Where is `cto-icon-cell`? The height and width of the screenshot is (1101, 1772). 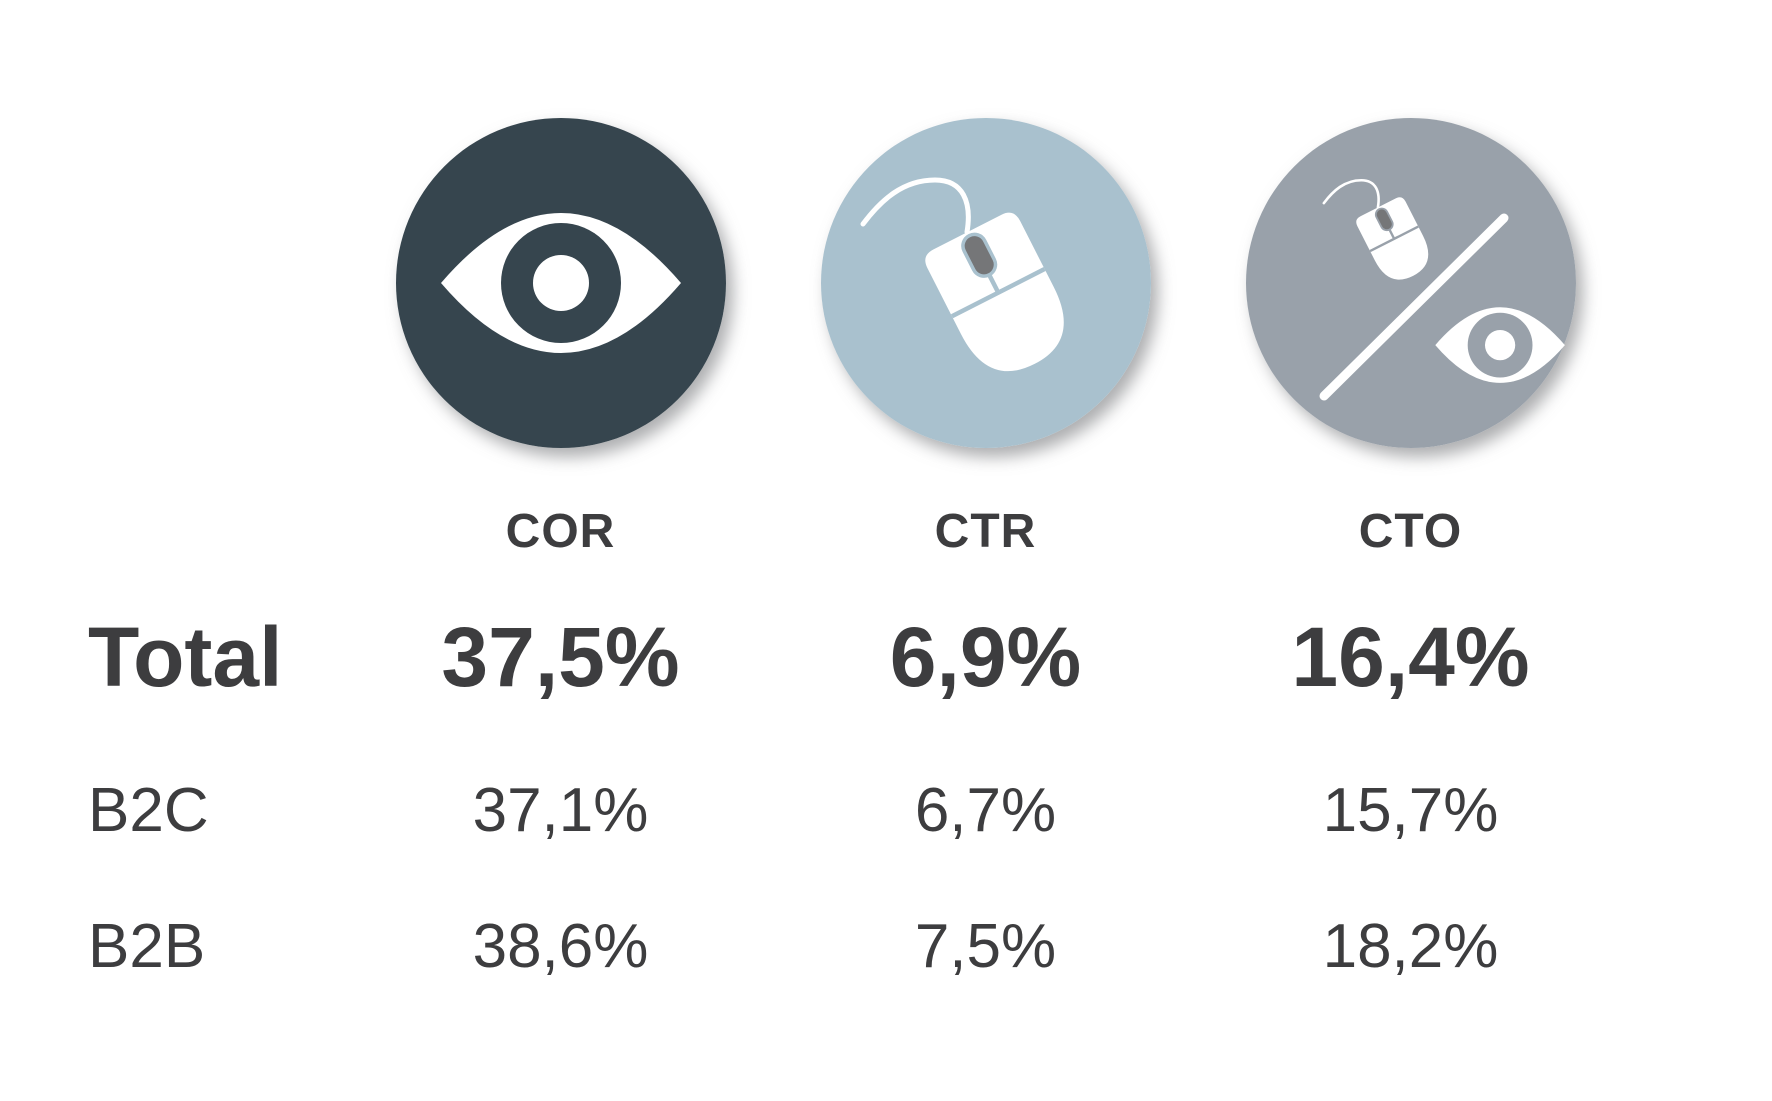 cto-icon-cell is located at coordinates (1410, 283).